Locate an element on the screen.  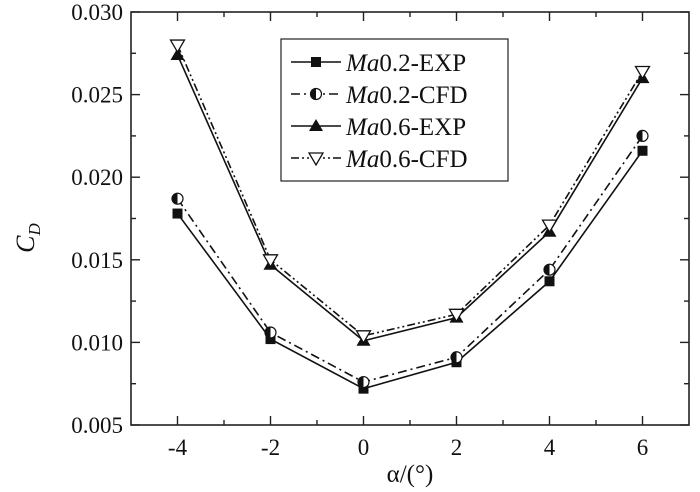
legend-label: Ma0.2-EXP is located at coordinates (405, 63).